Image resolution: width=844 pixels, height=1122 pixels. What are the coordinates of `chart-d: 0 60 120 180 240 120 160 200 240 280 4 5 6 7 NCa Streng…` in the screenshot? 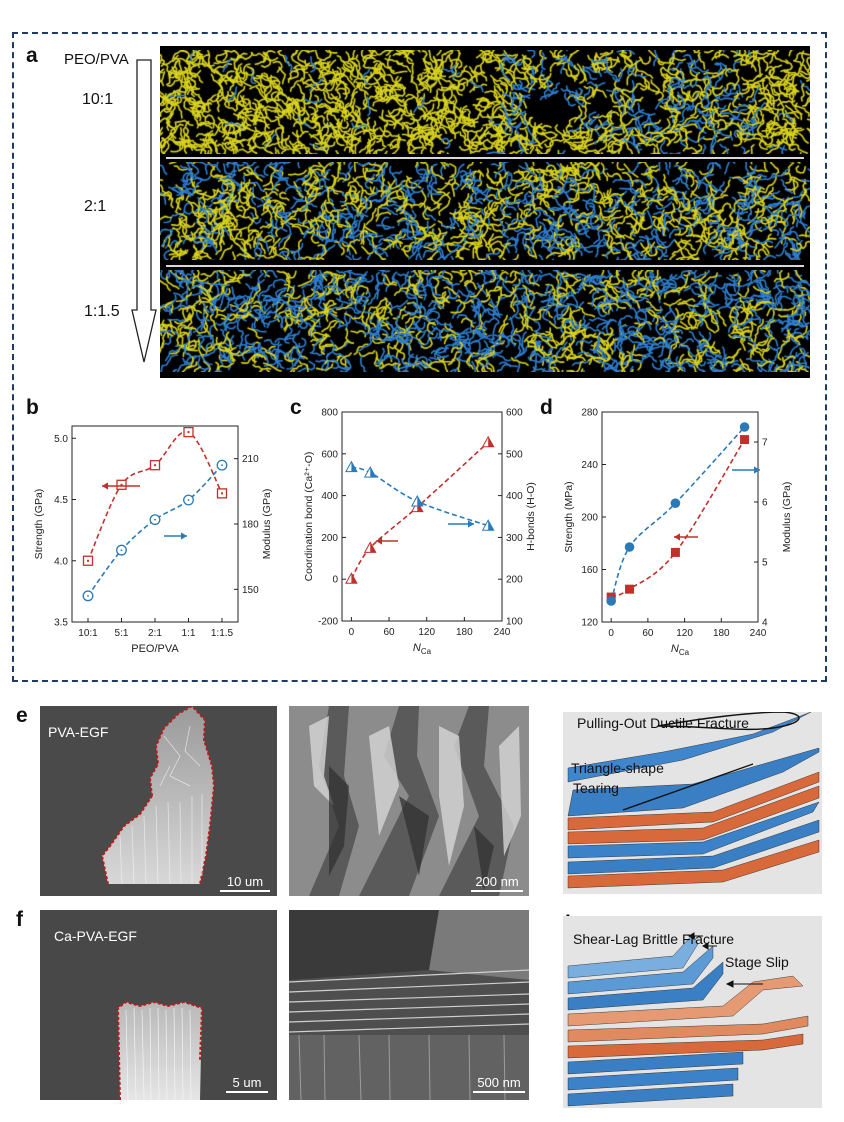 It's located at (678, 533).